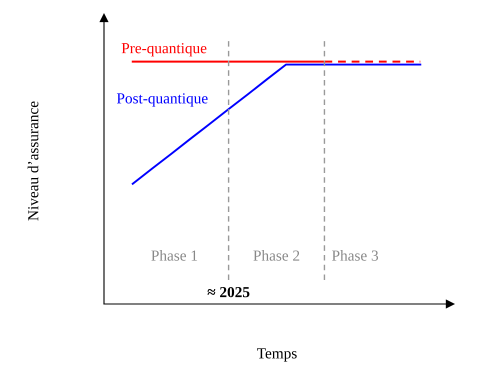  What do you see at coordinates (174, 255) in the screenshot?
I see `annotation: Phase 1` at bounding box center [174, 255].